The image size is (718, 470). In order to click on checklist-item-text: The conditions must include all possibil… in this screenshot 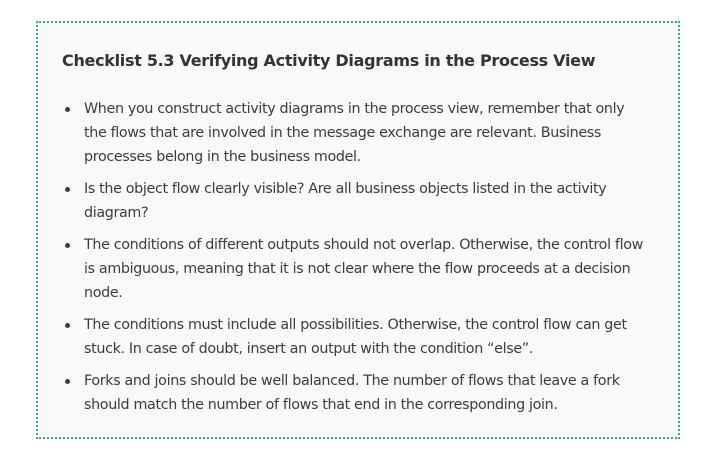, I will do `click(355, 337)`.